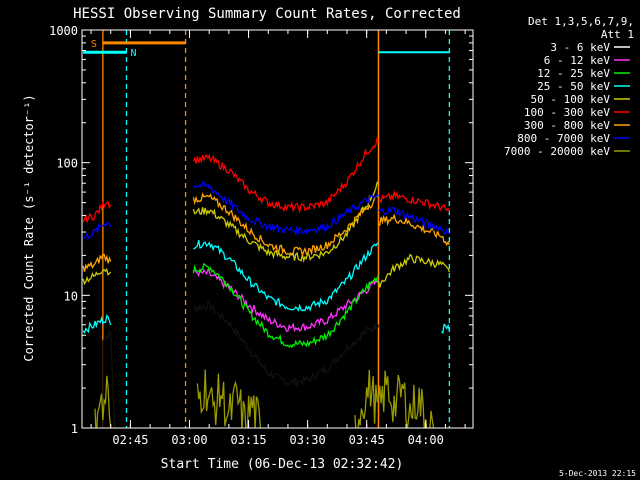 The width and height of the screenshot is (640, 480). Describe the element at coordinates (282, 464) in the screenshot. I see `x-axis-label: Start Time (06-Dec-13 02:32:42)` at that location.